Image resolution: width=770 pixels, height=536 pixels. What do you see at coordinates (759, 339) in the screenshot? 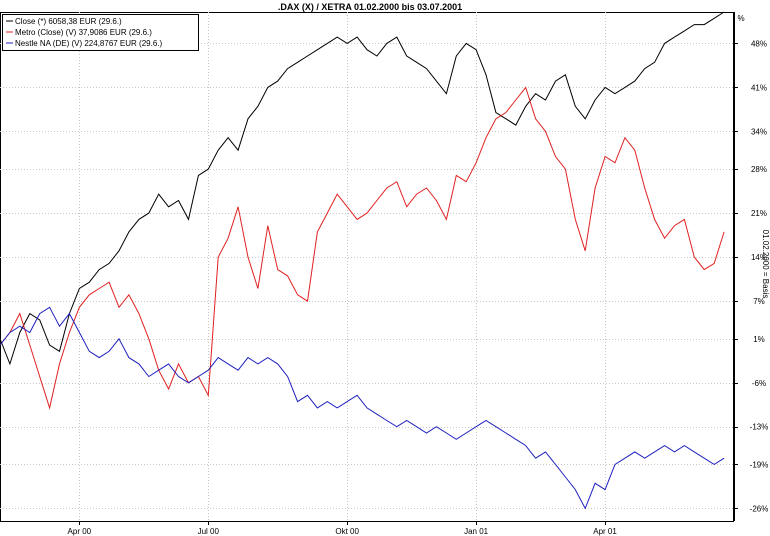
I see `y-tick-label: 1%` at bounding box center [759, 339].